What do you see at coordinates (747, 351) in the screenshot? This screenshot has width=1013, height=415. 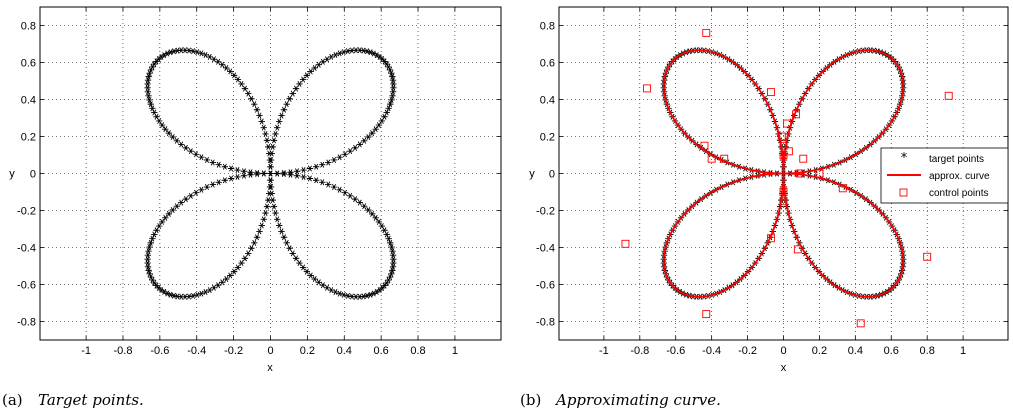 I see `x-tick-label: -0.2` at bounding box center [747, 351].